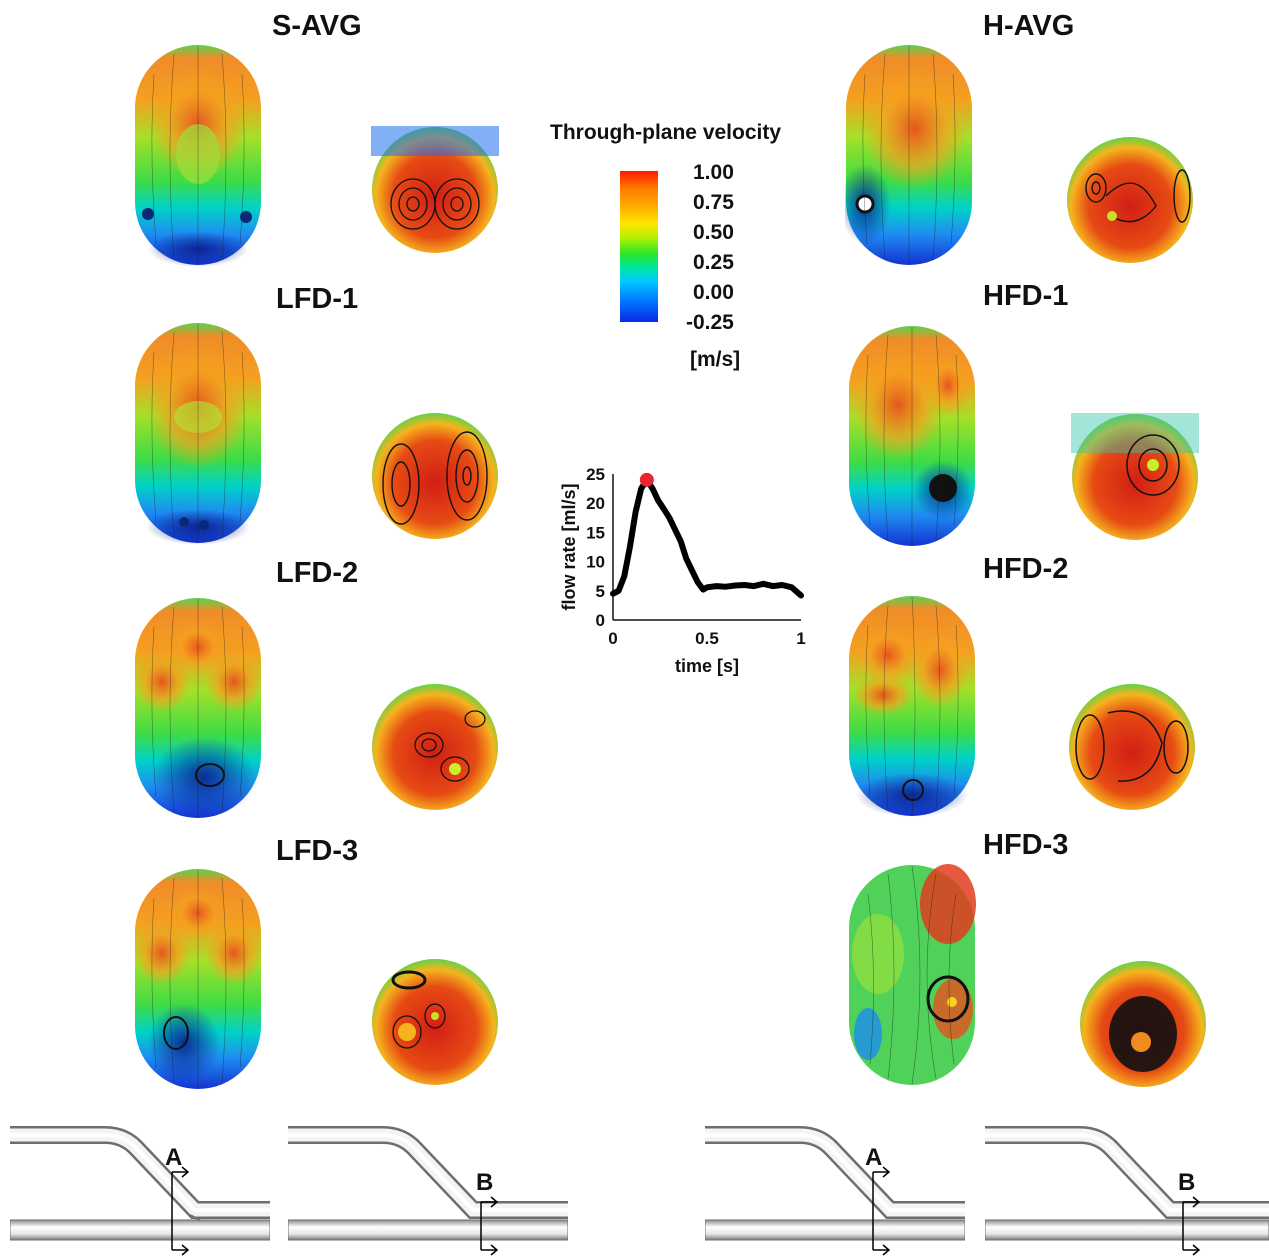  I want to click on x-tick-label: 0.5, so click(707, 638).